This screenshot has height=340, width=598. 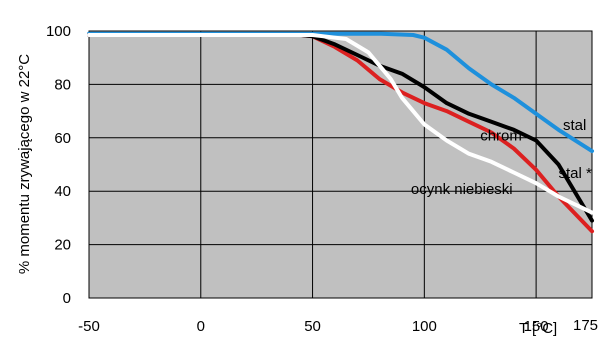 I want to click on series-annotation: stal *, so click(x=575, y=173).